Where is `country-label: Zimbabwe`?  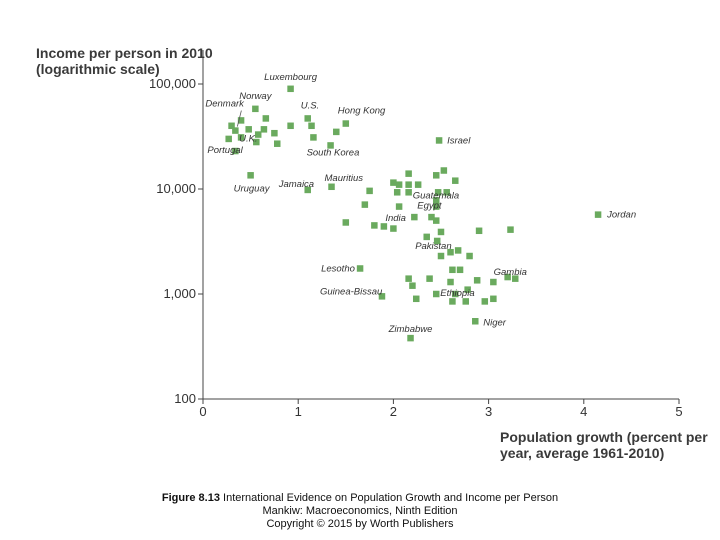
country-label: Zimbabwe is located at coordinates (410, 329).